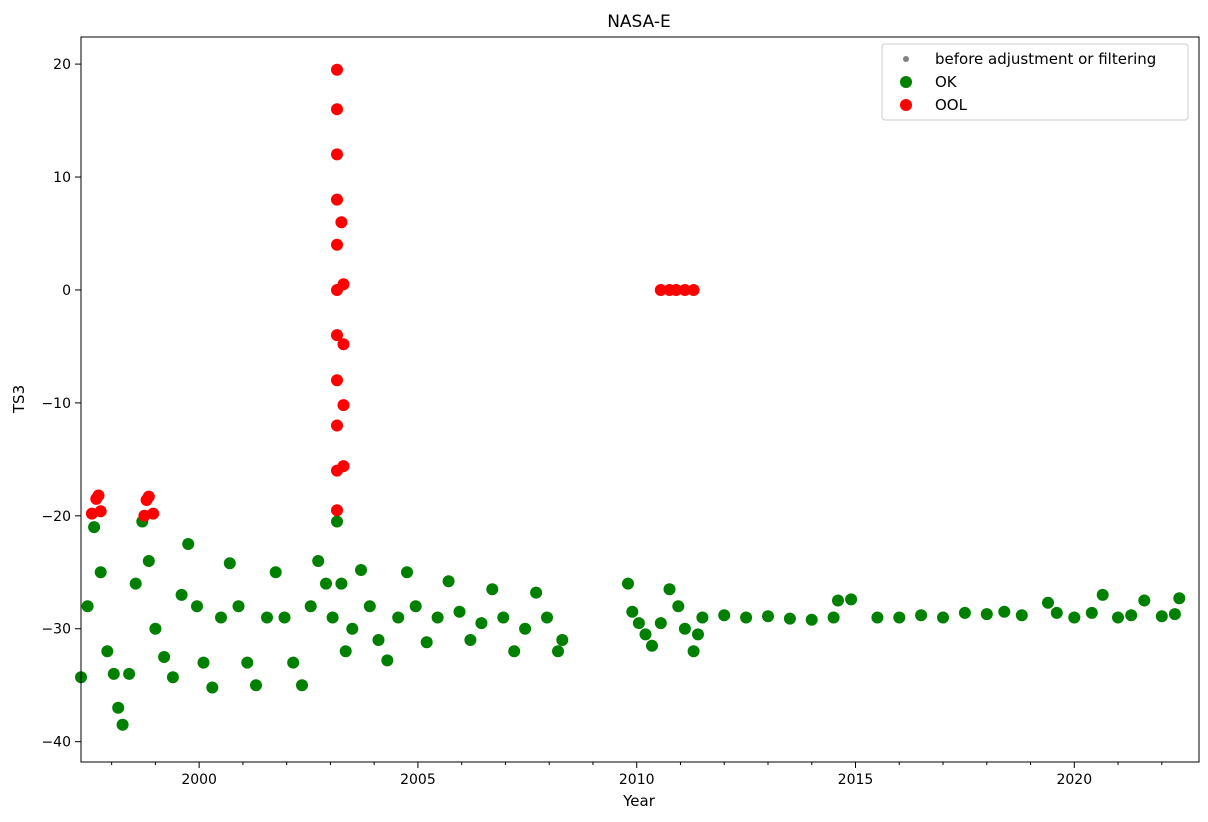 The width and height of the screenshot is (1208, 822). I want to click on y-tick-label-0: 0, so click(66, 291).